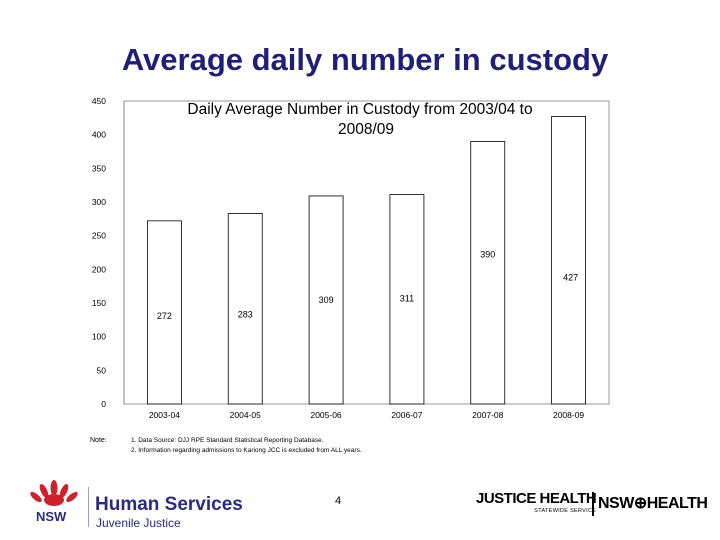  What do you see at coordinates (593, 504) in the screenshot?
I see `logo-divider` at bounding box center [593, 504].